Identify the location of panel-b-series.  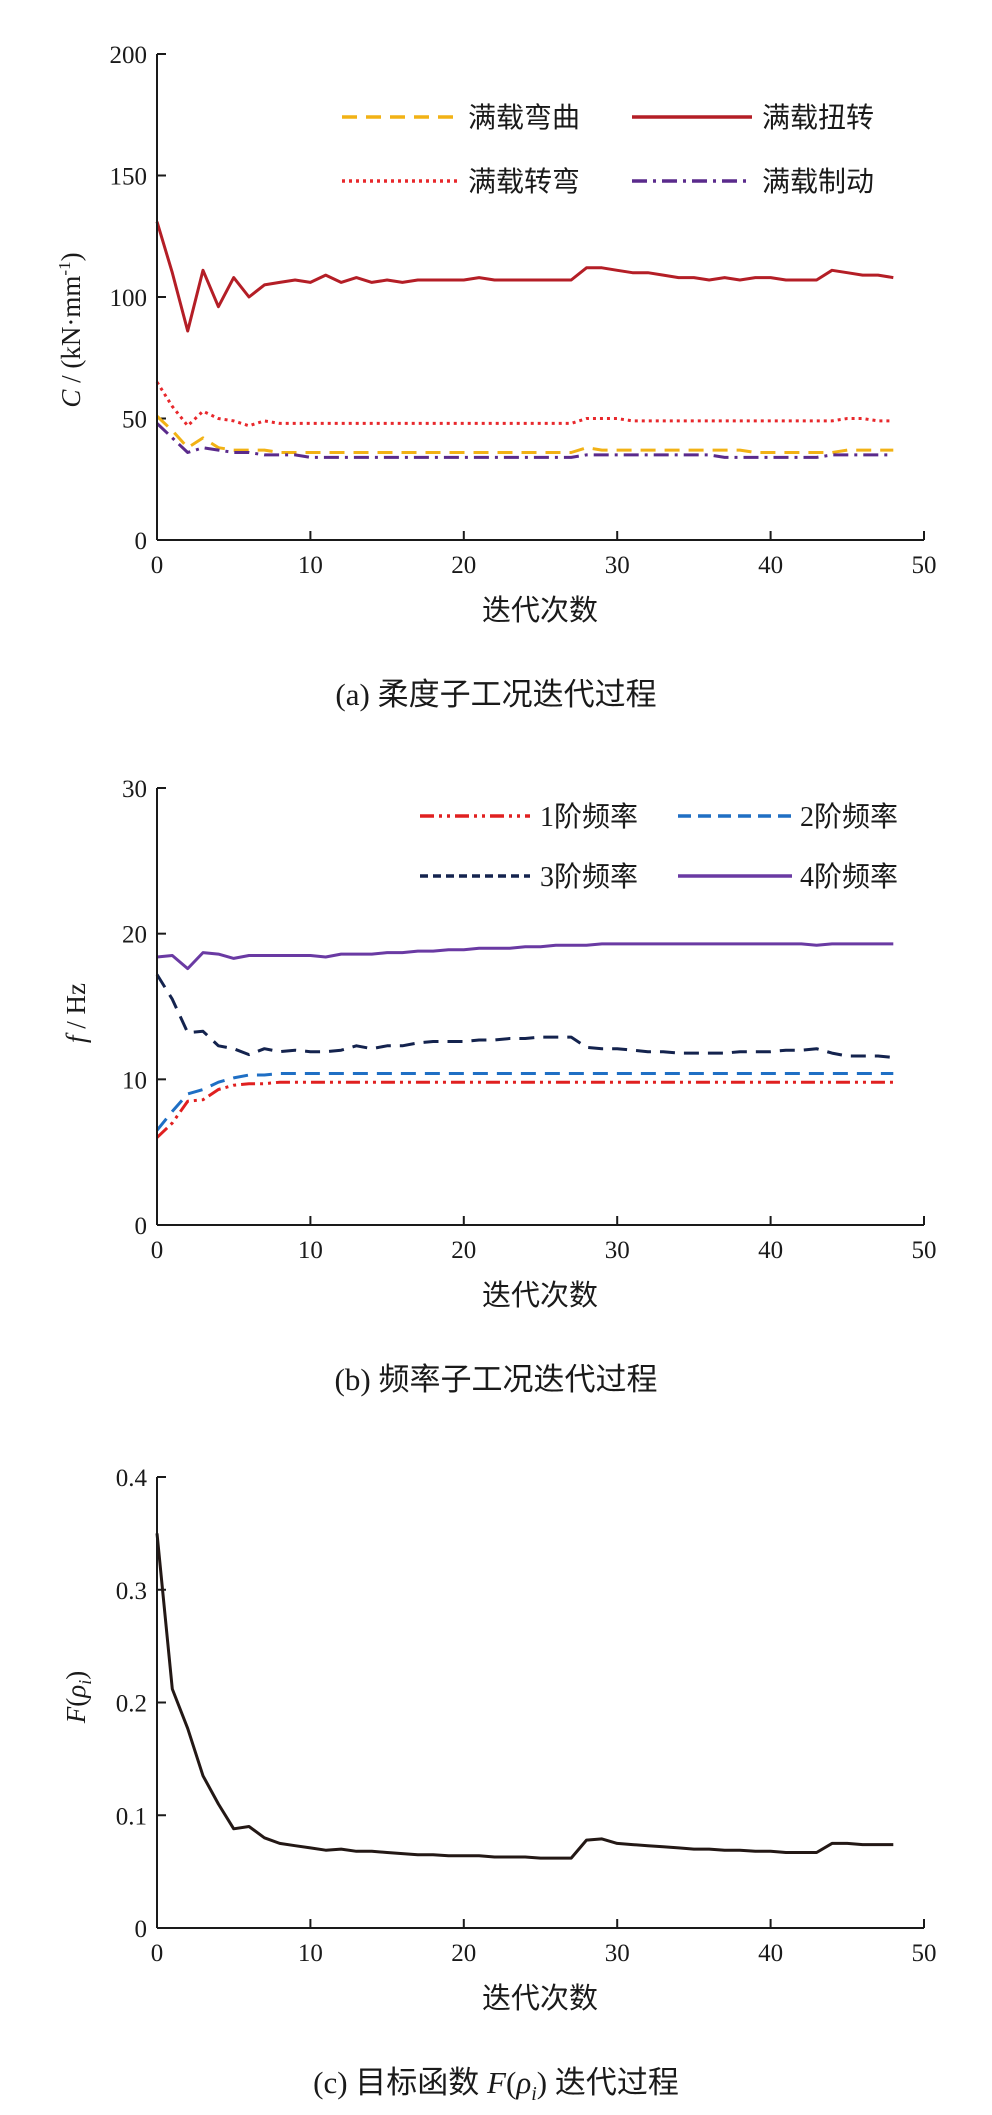
(524, 1040).